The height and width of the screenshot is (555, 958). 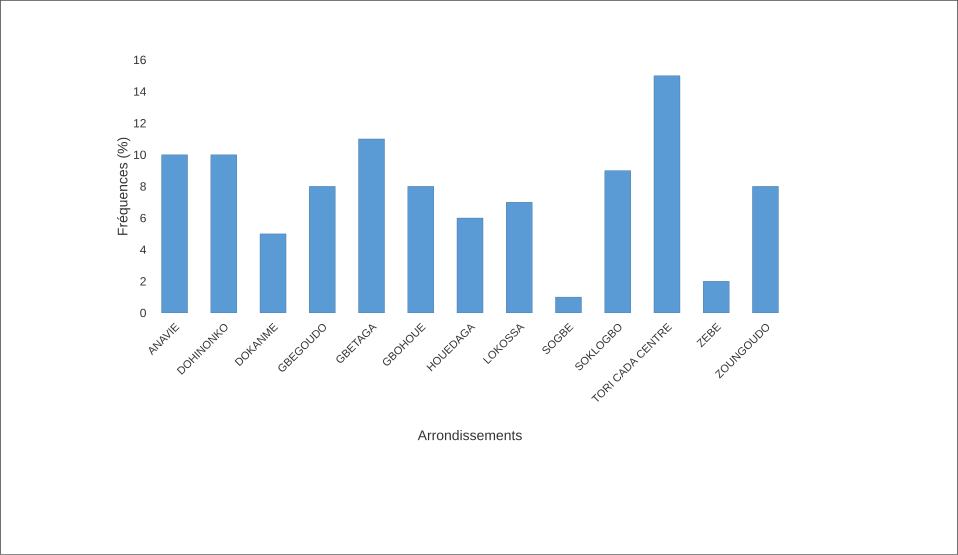 What do you see at coordinates (140, 60) in the screenshot?
I see `y-tick-label: 16` at bounding box center [140, 60].